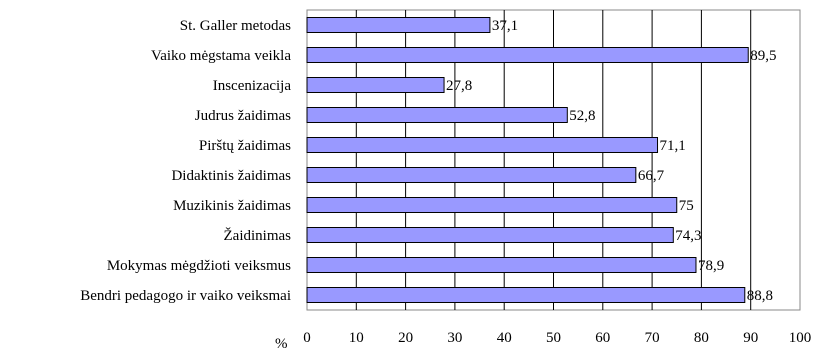 This screenshot has width=817, height=352. Describe the element at coordinates (651, 176) in the screenshot. I see `value-label: 66,7` at that location.